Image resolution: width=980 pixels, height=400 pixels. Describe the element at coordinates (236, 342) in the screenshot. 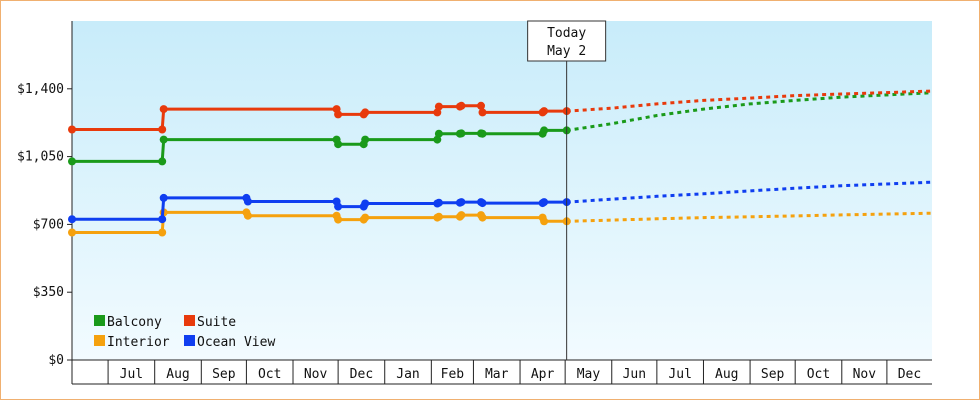

I see `legend-label-ocean-view: Ocean View` at that location.